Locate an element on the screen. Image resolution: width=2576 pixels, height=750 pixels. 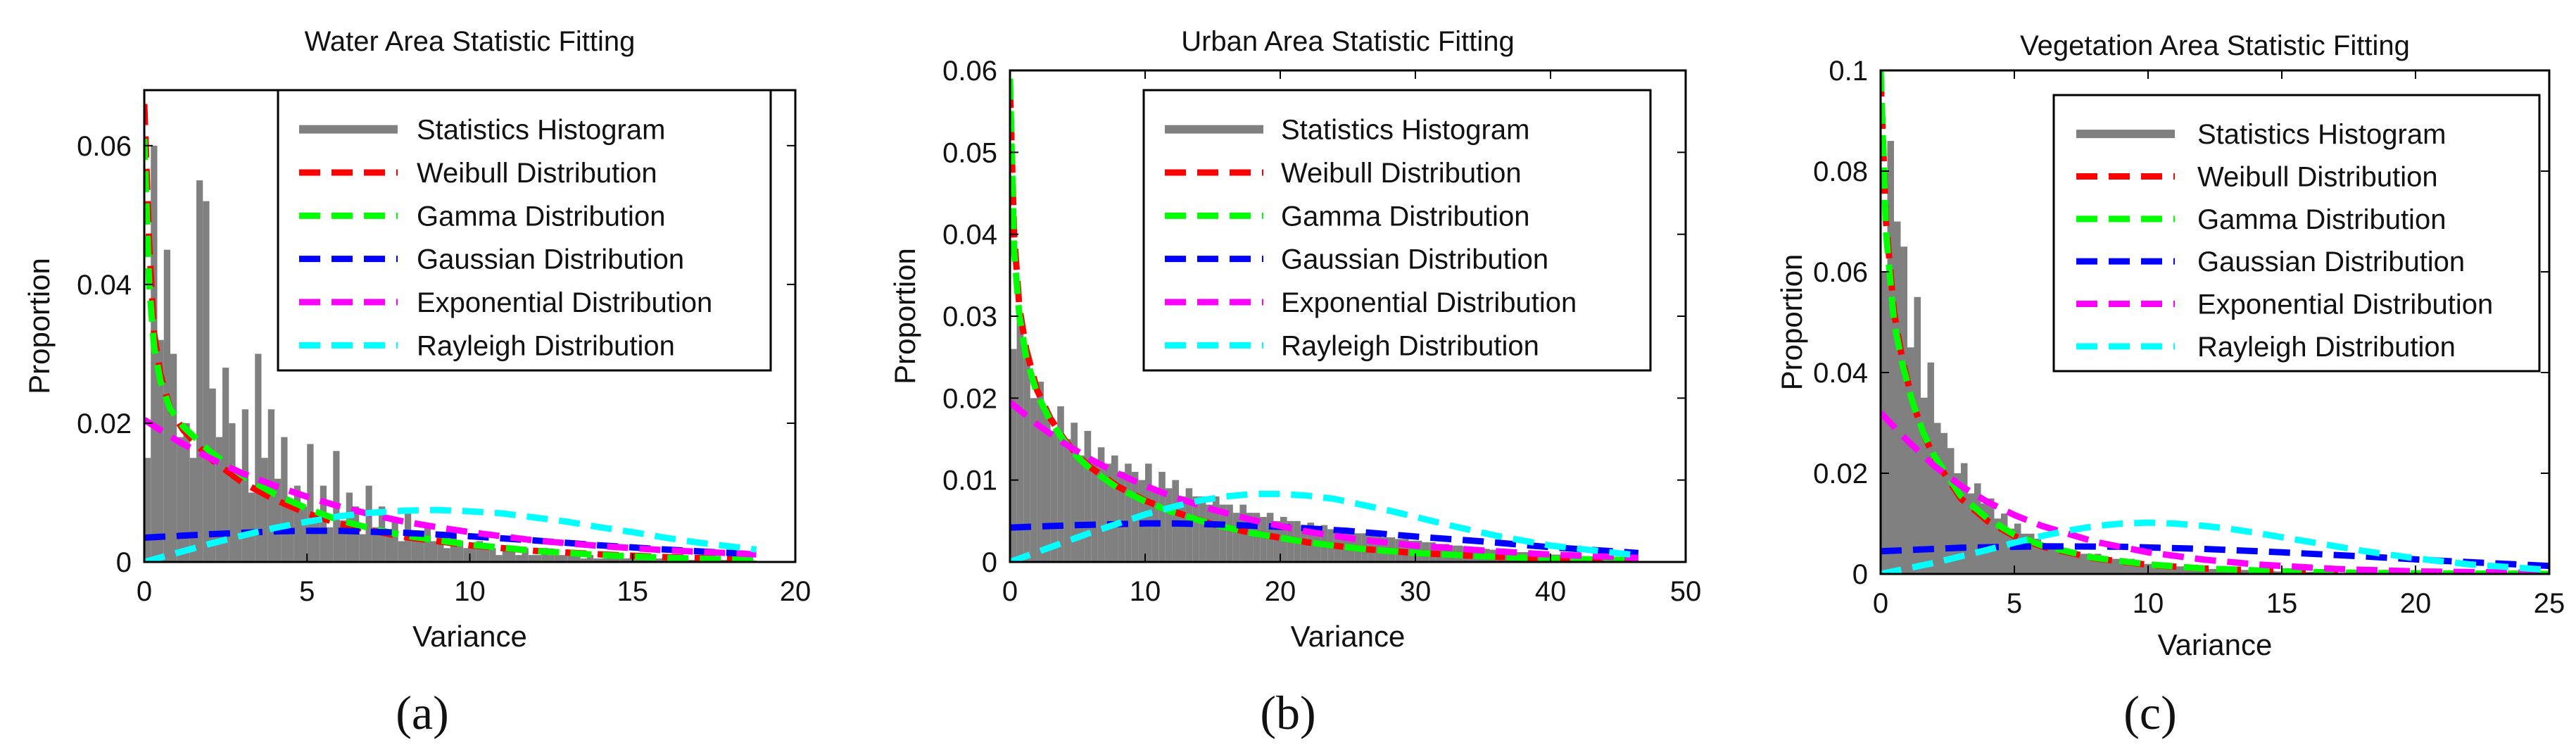
panel-caption: (a) is located at coordinates (422, 712).